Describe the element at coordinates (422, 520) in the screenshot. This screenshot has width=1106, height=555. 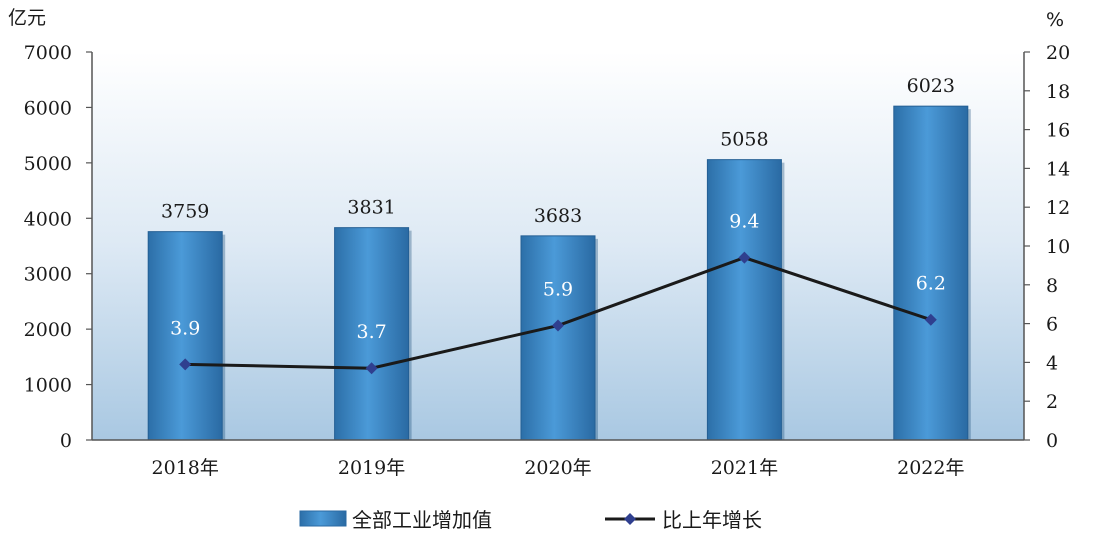
I see `legend-bar-label: 全部工业增加值` at that location.